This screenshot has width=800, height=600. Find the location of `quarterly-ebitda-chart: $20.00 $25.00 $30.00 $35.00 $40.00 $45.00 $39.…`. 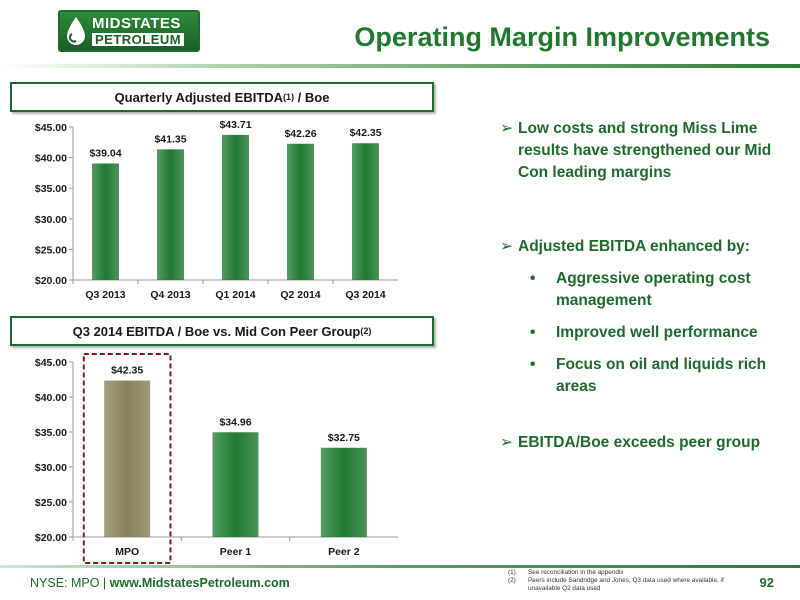

quarterly-ebitda-chart: $20.00 $25.00 $30.00 $35.00 $40.00 $45.00 $39.… is located at coordinates (216, 210).